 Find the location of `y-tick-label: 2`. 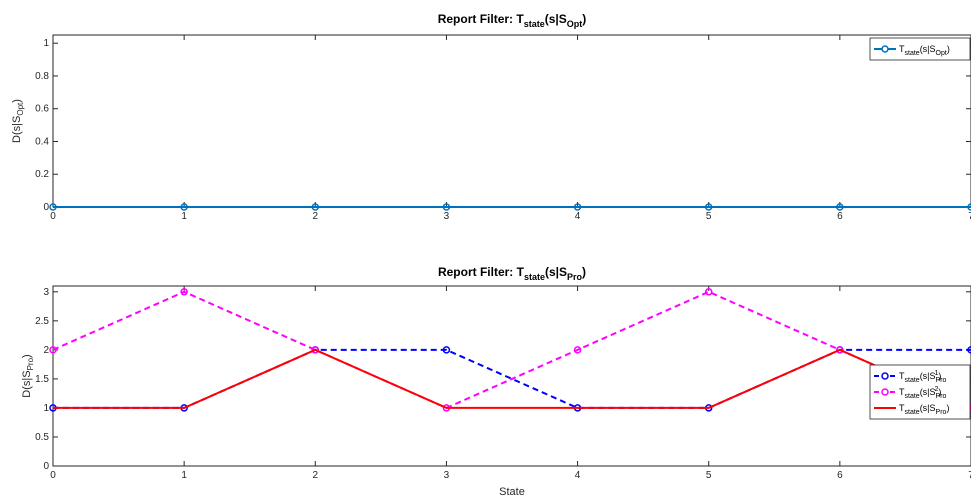

y-tick-label: 2 is located at coordinates (46, 350).